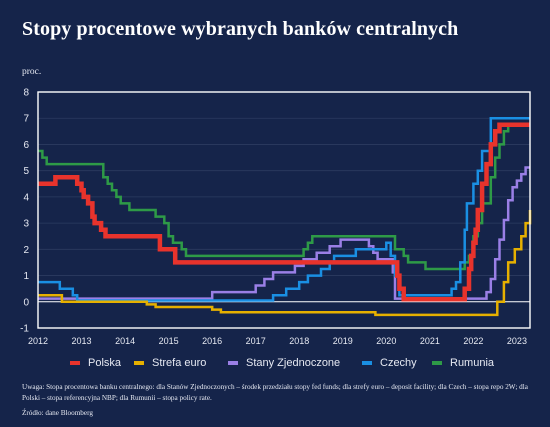 This screenshot has height=427, width=550. What do you see at coordinates (125, 341) in the screenshot?
I see `x-tick-label: 2014` at bounding box center [125, 341].